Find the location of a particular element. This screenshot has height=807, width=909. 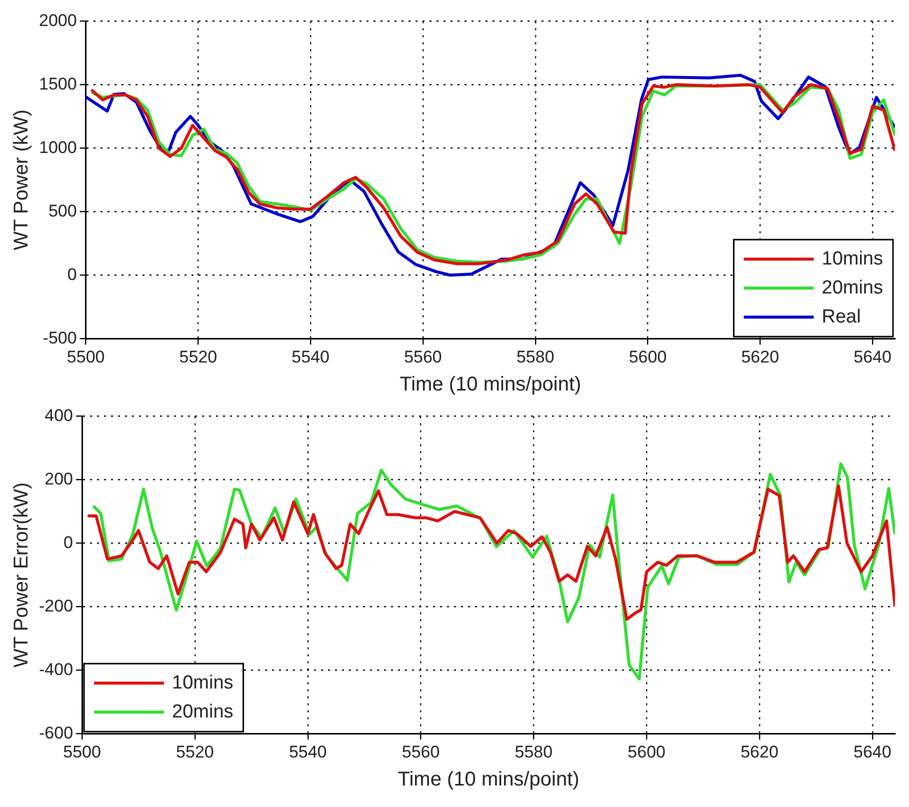

y-tick-label: 1500 is located at coordinates (57, 84).